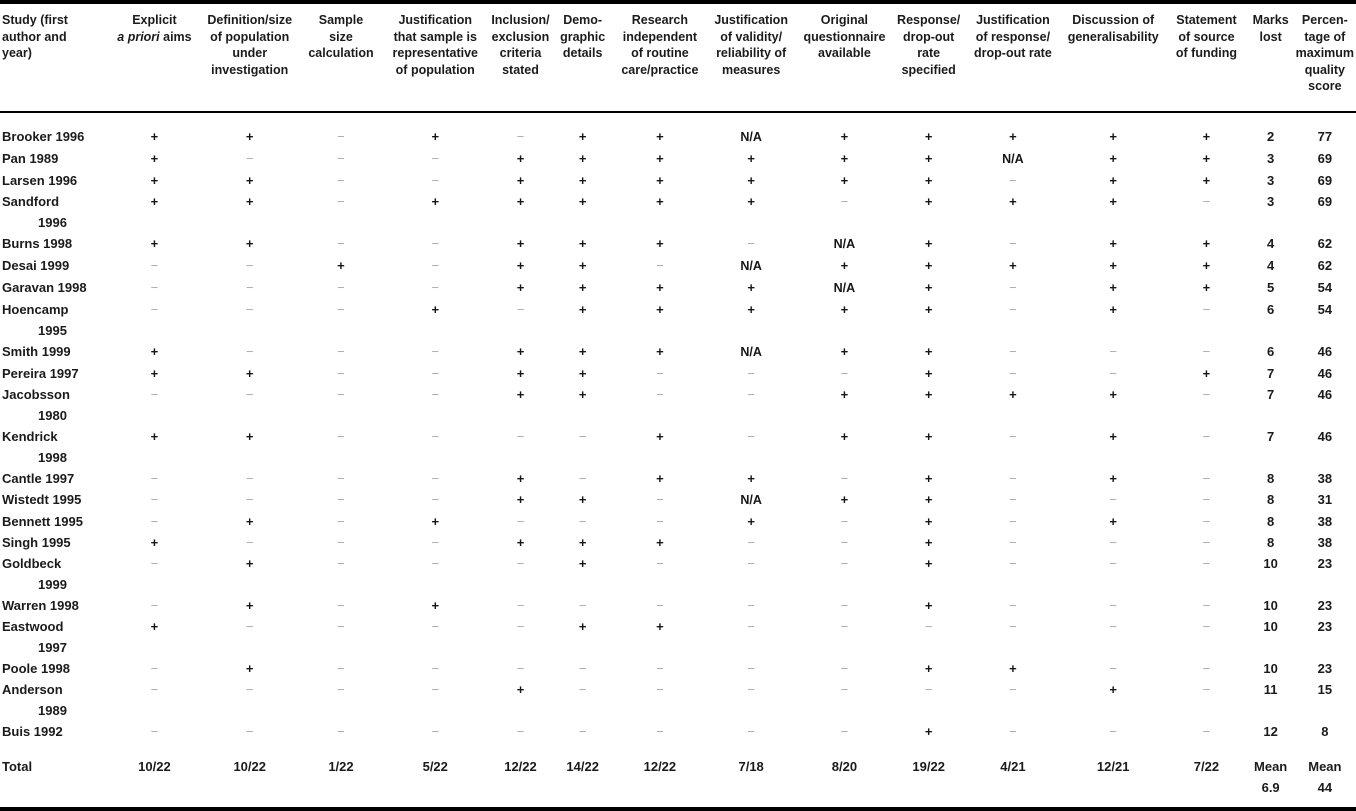 This screenshot has height=811, width=1356. Describe the element at coordinates (678, 405) in the screenshot. I see `table-row: Jacobsson 1980 − − − − + + − − + + + + − 7 46` at that location.